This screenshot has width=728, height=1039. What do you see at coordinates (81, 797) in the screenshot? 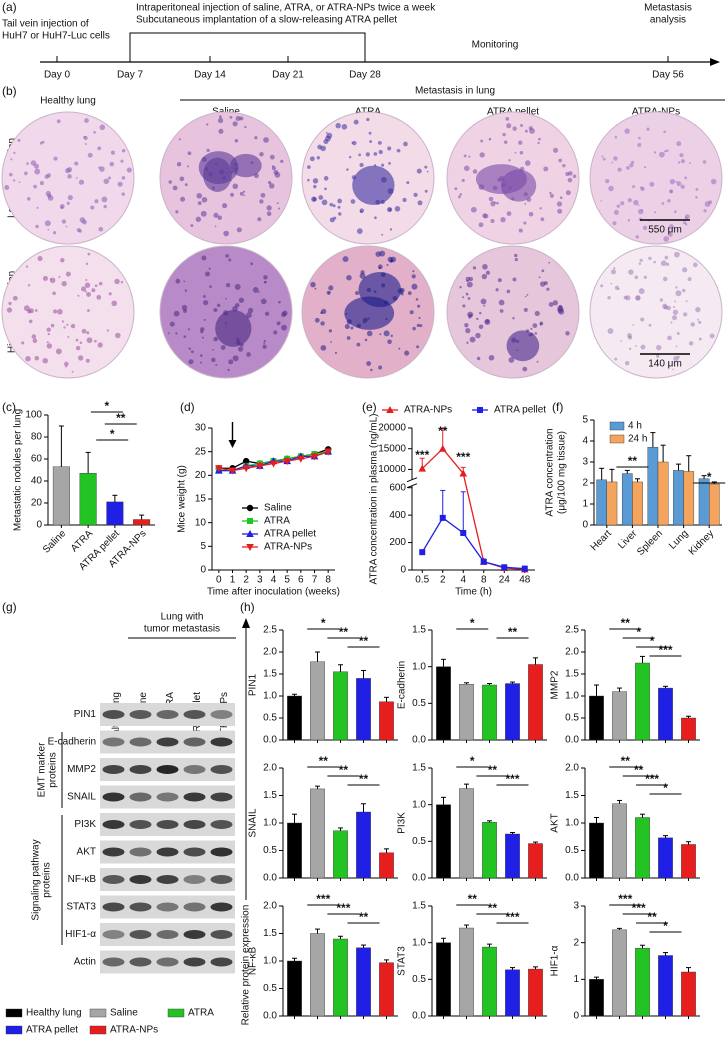
I see `protein-label: SNAIL` at bounding box center [81, 797].